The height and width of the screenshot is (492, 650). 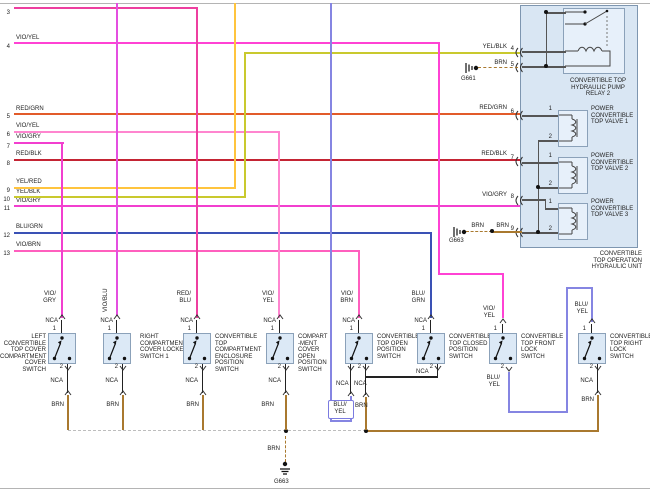 I want to click on row-number: 4, so click(x=8, y=47).